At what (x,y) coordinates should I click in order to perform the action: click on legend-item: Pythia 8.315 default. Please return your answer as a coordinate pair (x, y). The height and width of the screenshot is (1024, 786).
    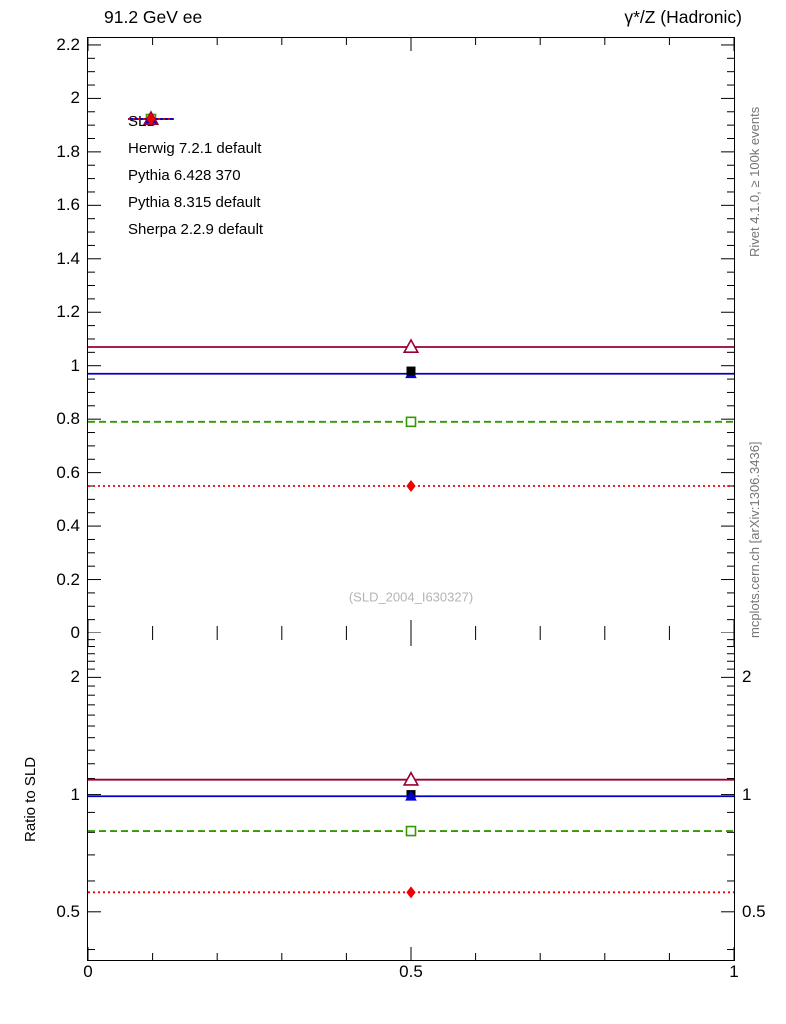
    Looking at the image, I should click on (195, 164).